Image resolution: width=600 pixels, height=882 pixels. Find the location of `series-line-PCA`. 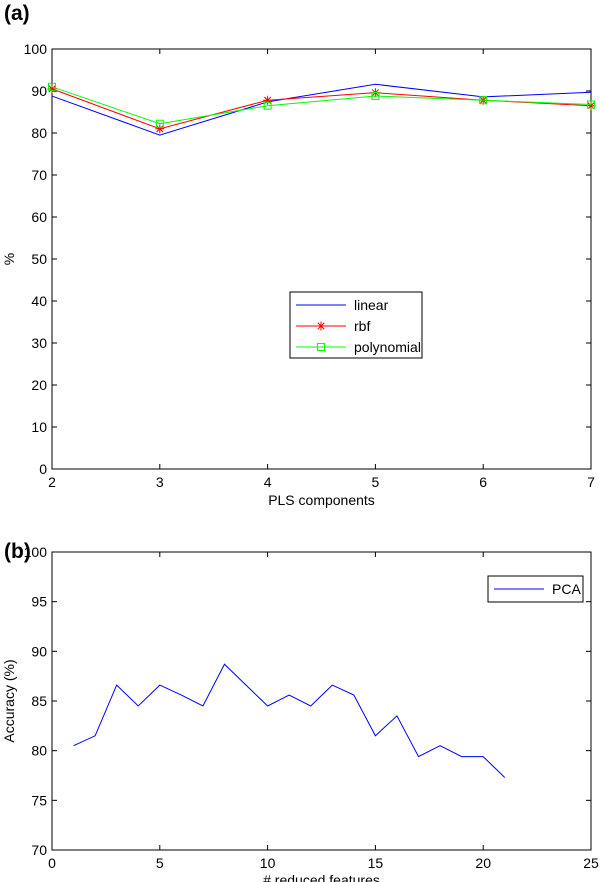

series-line-PCA is located at coordinates (289, 720).